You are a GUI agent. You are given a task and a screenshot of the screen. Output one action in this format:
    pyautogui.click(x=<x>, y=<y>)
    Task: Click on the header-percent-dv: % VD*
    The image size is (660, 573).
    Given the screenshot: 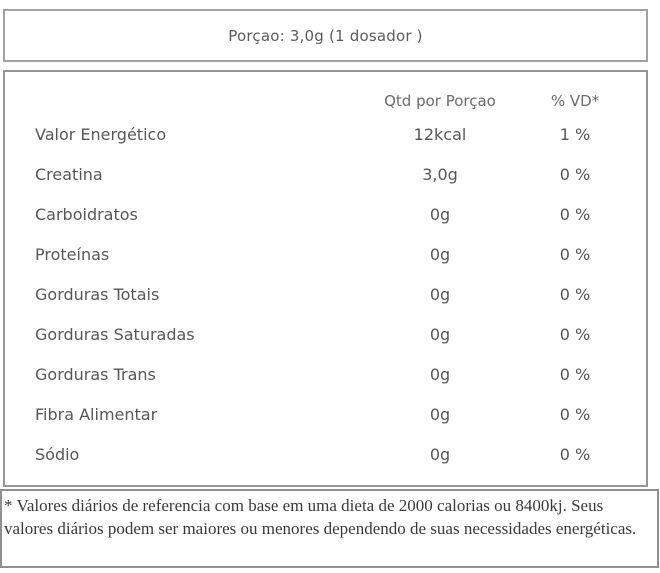 What is the action you would take?
    pyautogui.click(x=575, y=101)
    